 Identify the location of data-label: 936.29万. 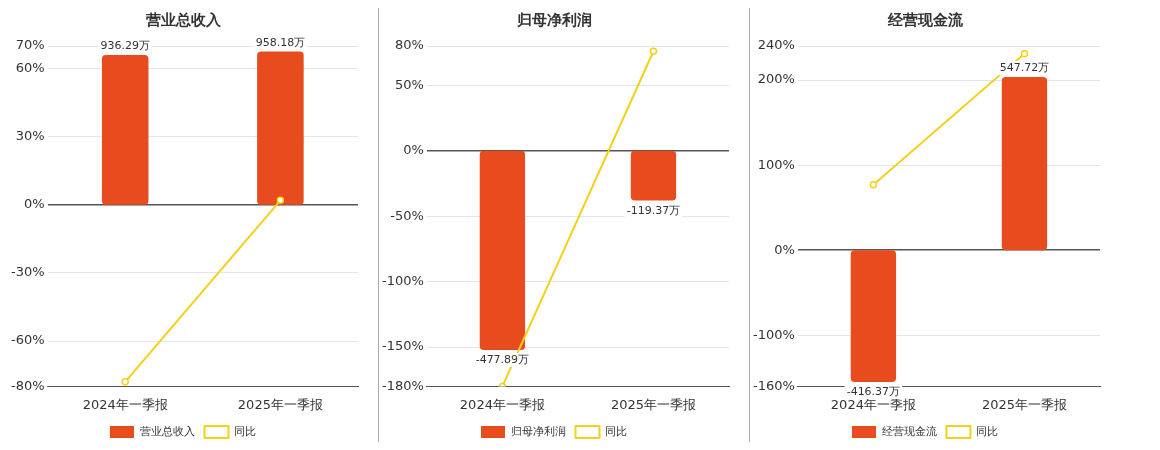
(125, 46).